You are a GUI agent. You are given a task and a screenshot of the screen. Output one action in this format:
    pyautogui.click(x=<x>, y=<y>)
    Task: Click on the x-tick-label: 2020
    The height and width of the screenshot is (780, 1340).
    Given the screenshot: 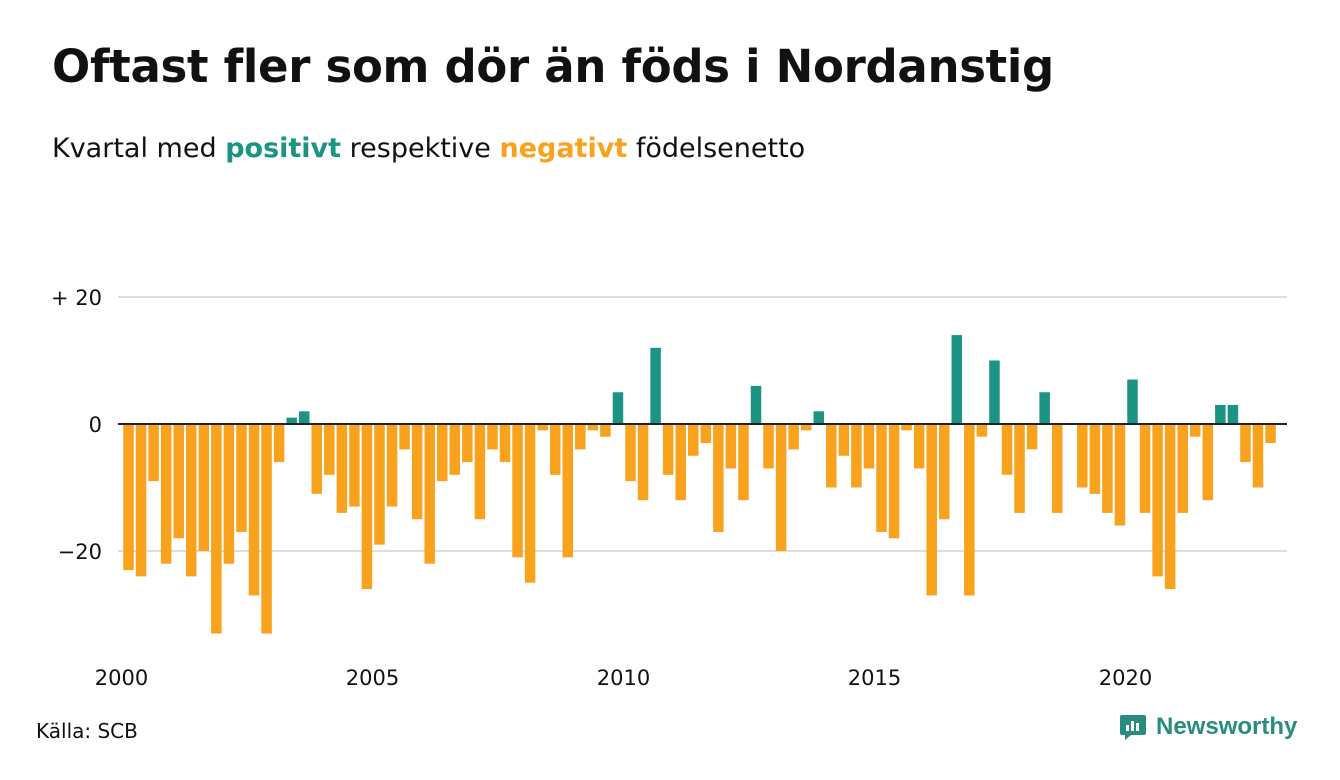 What is the action you would take?
    pyautogui.click(x=1125, y=678)
    